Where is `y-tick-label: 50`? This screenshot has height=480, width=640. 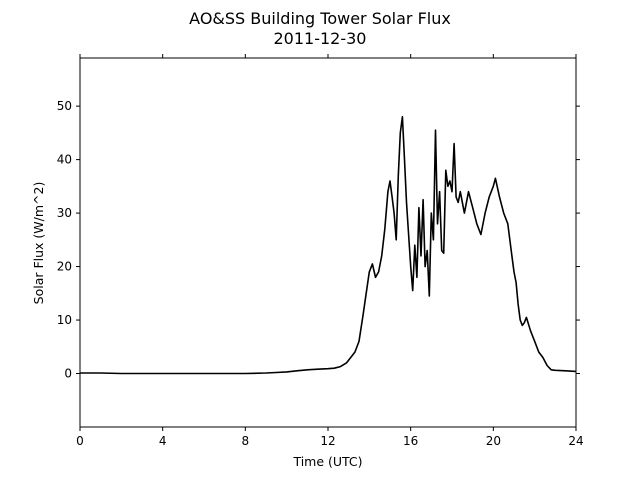
y-tick-label: 50 is located at coordinates (64, 106).